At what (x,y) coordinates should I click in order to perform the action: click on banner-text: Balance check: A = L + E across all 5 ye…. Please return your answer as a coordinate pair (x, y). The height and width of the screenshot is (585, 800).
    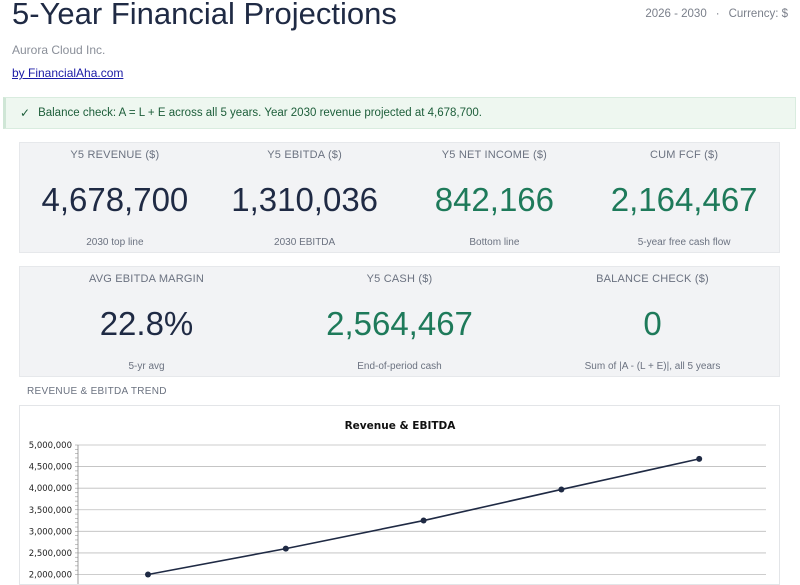
    Looking at the image, I should click on (260, 113).